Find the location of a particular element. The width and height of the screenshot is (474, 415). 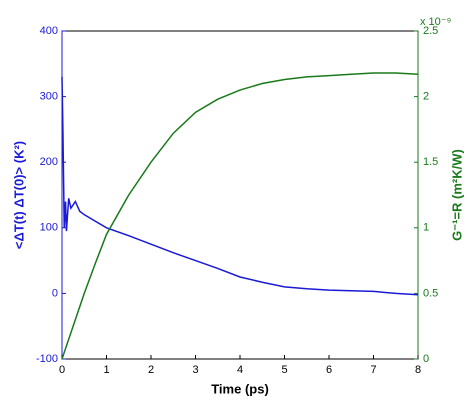

x-tick-label: 6 is located at coordinates (329, 370).